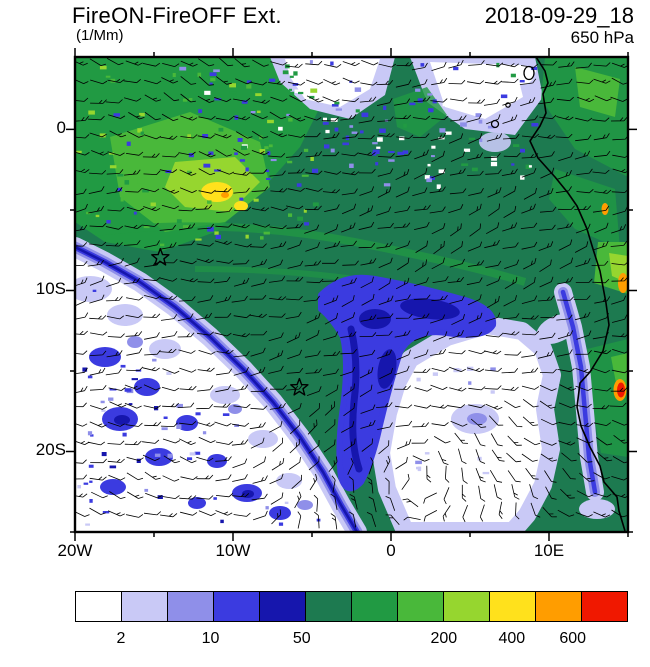 The image size is (650, 667). Describe the element at coordinates (177, 15) in the screenshot. I see `plot-title: FireON-FireOFF Ext.` at that location.